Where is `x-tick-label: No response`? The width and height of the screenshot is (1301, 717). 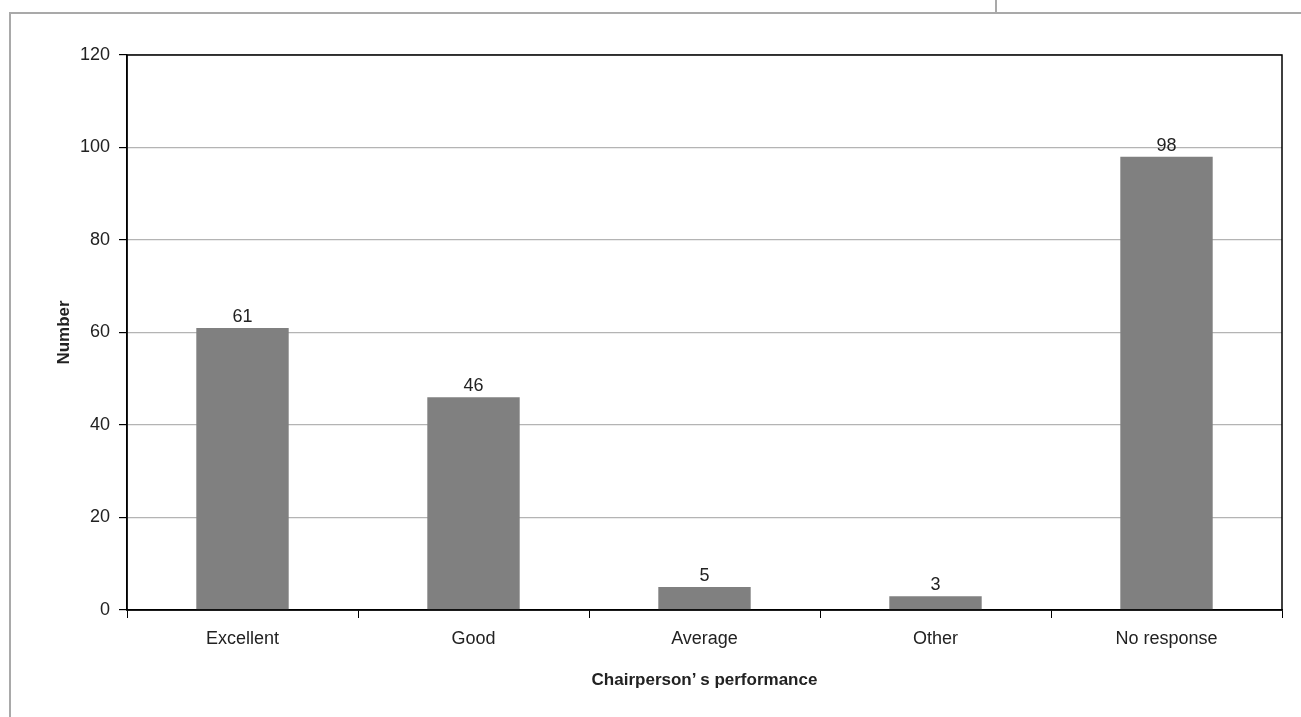 x-tick-label: No response is located at coordinates (1166, 637).